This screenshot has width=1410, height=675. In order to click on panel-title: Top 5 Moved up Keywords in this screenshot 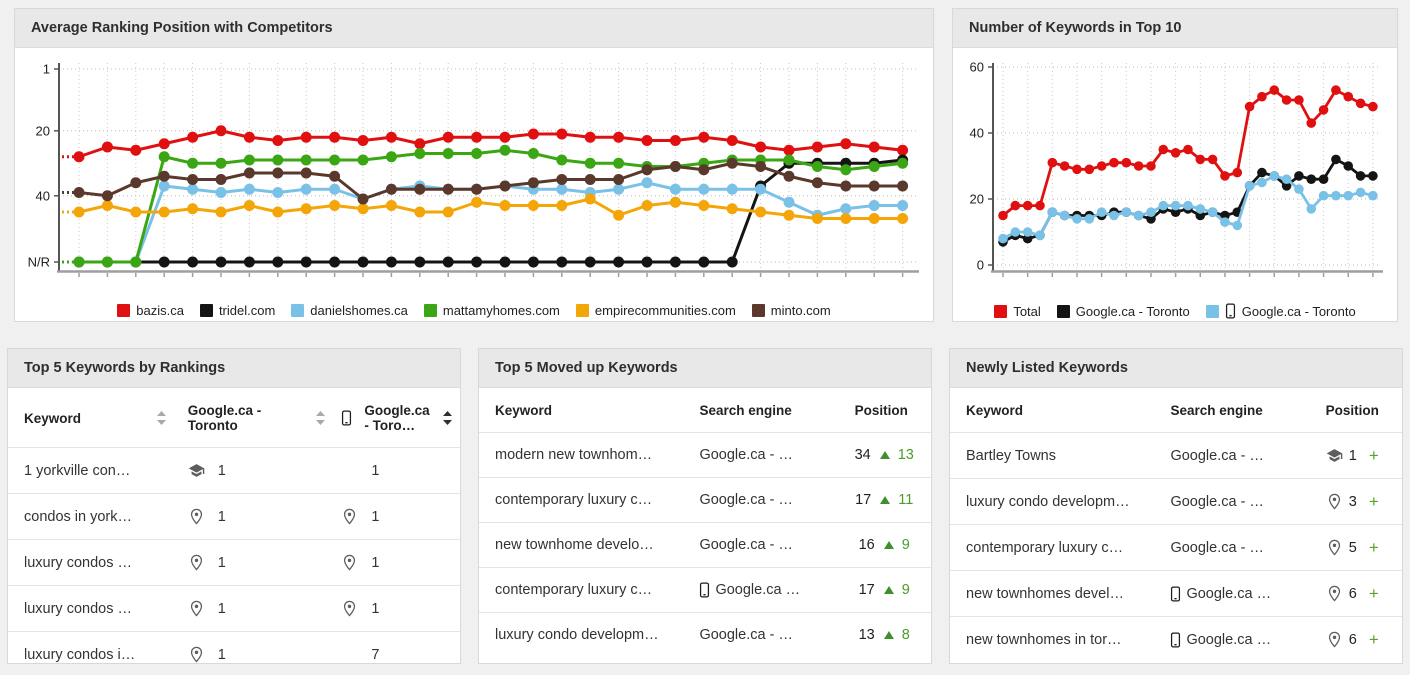, I will do `click(705, 368)`.